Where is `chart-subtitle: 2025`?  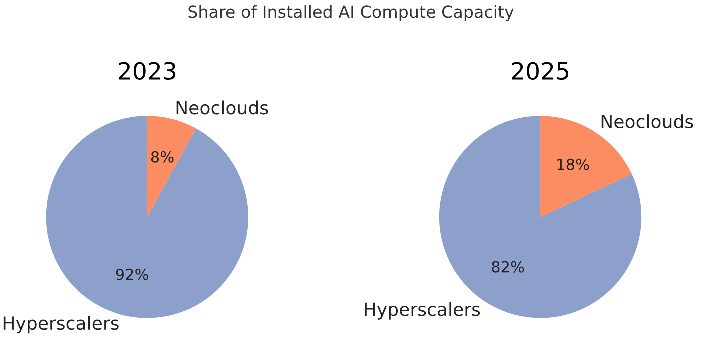
chart-subtitle: 2025 is located at coordinates (540, 71).